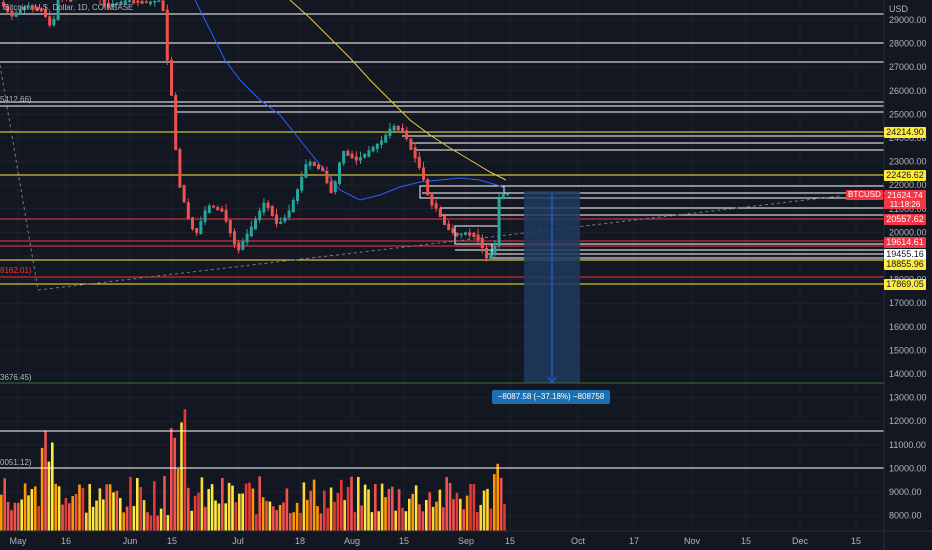 Image resolution: width=932 pixels, height=550 pixels. Describe the element at coordinates (908, 327) in the screenshot. I see `price-tick: 16000.00` at that location.